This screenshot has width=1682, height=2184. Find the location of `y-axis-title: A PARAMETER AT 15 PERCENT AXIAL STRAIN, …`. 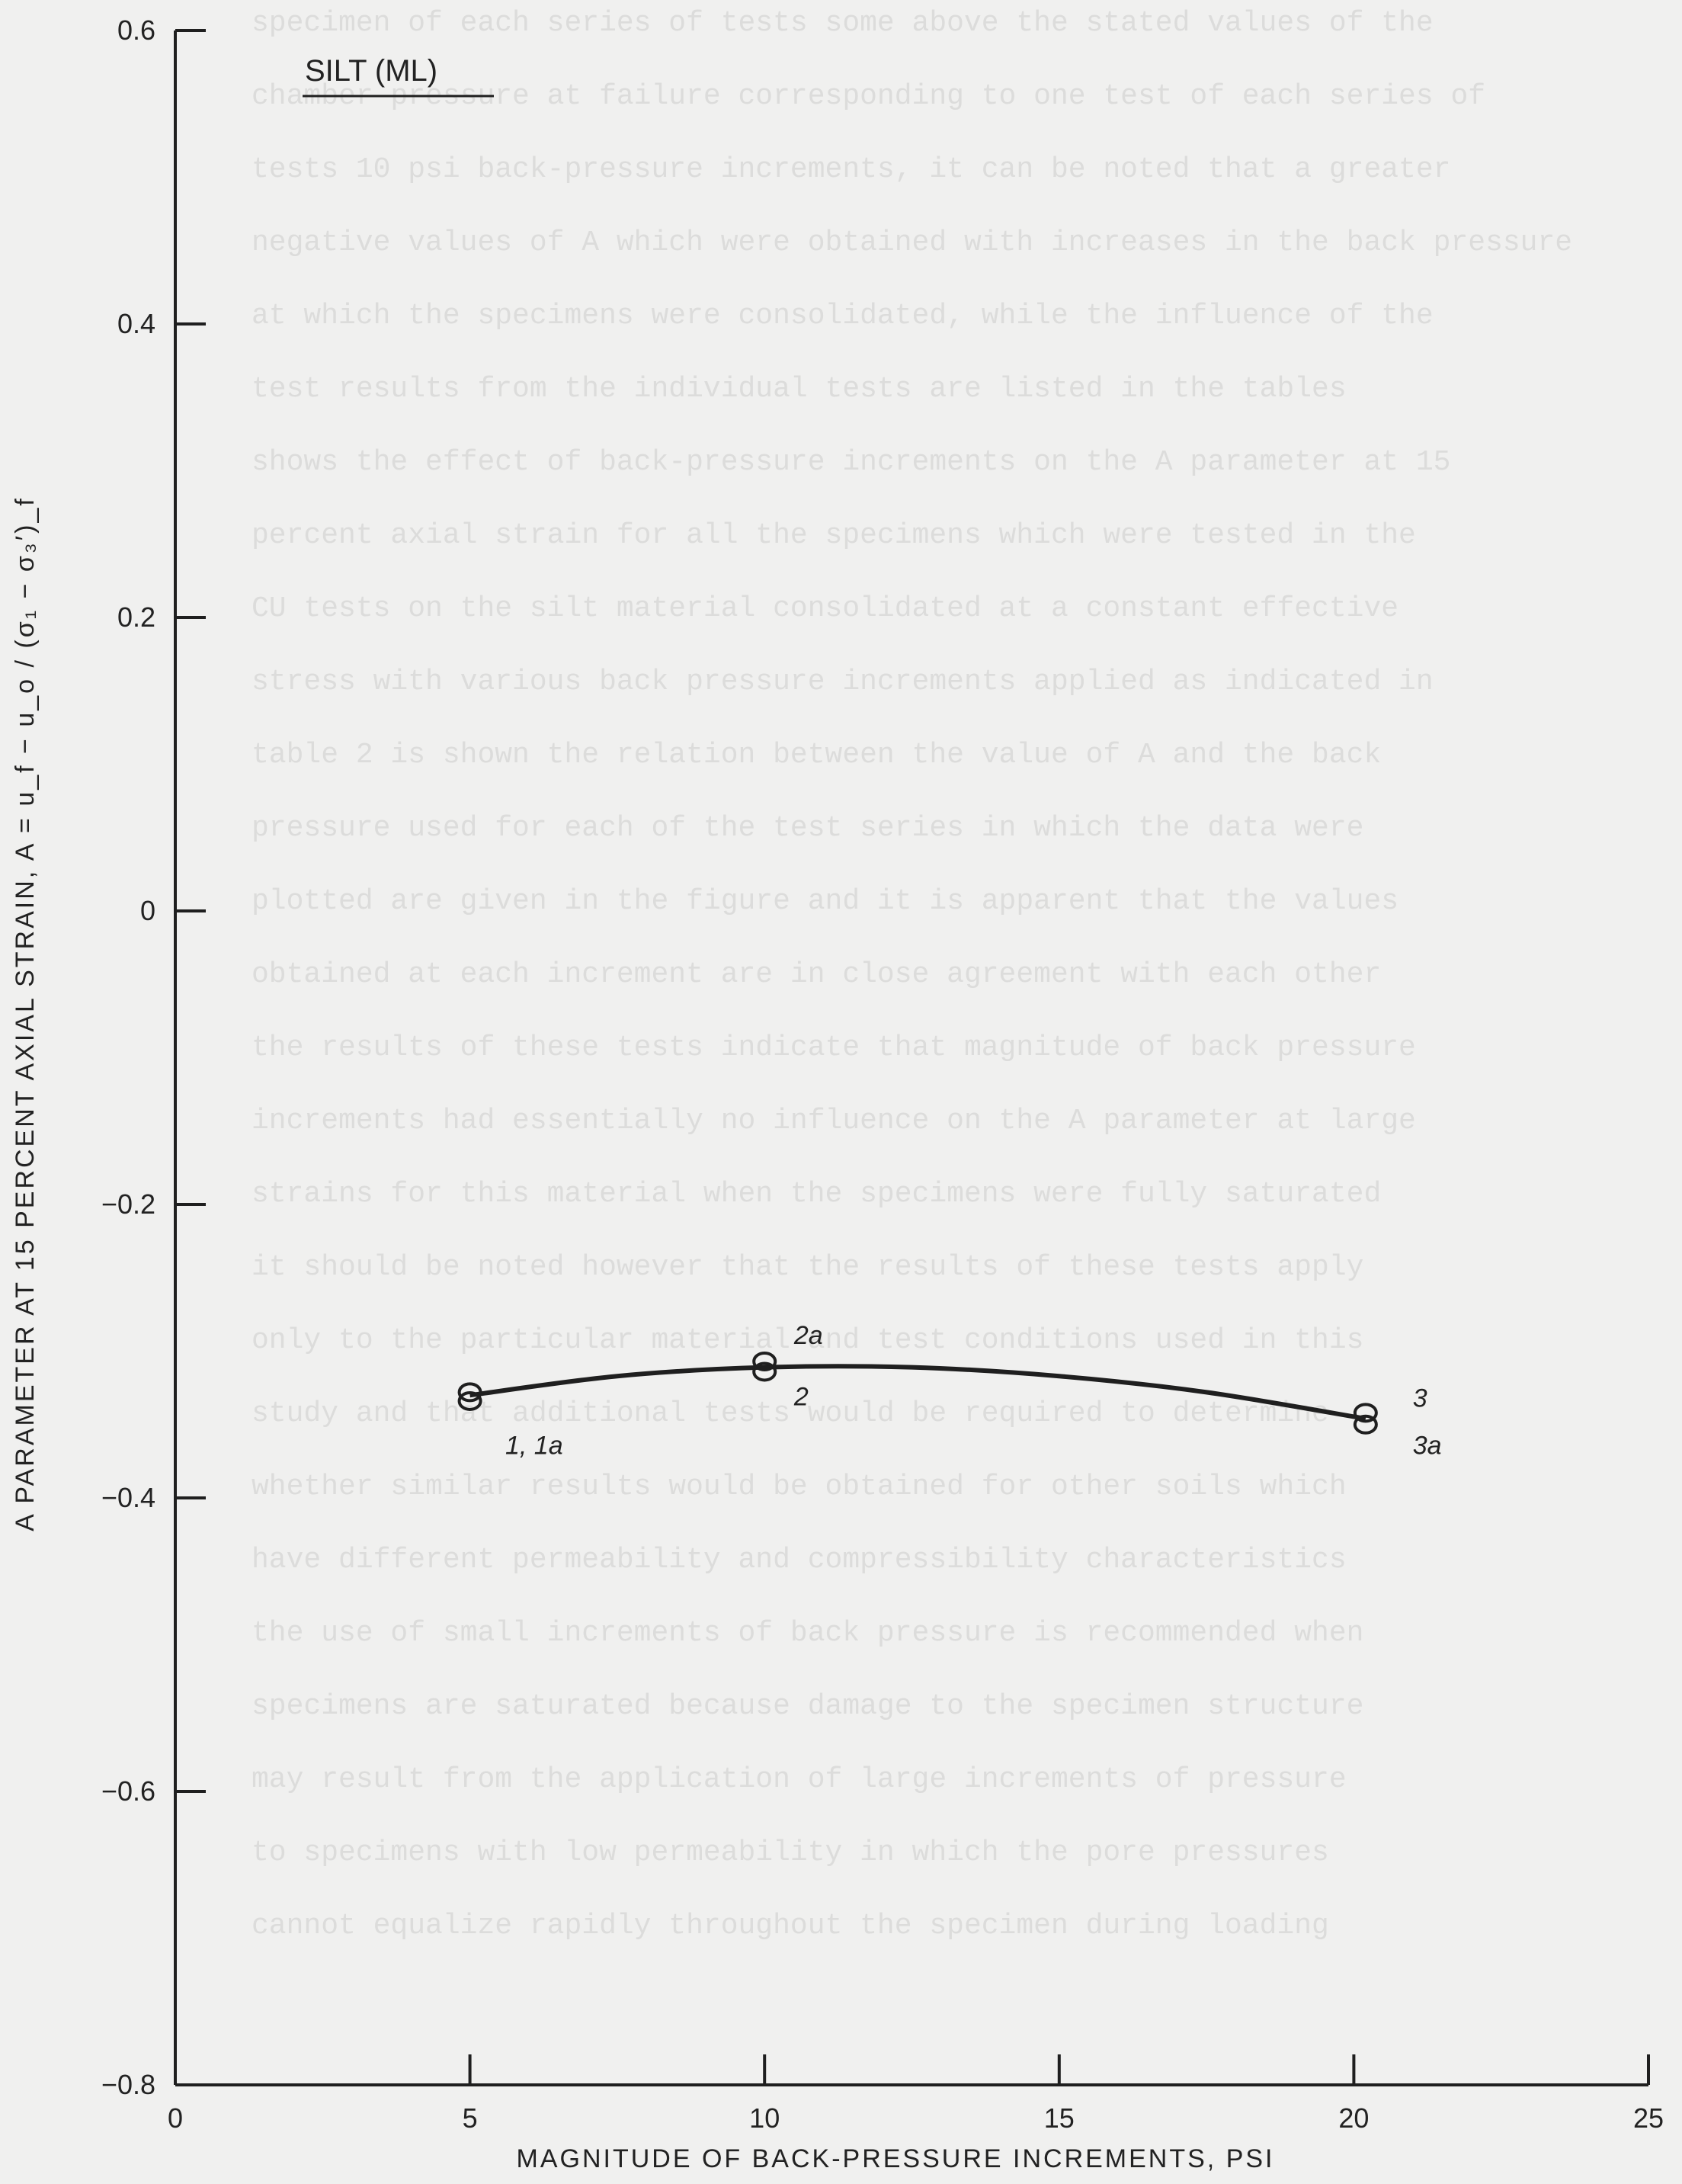

y-axis-title: A PARAMETER AT 15 PERCENT AXIAL STRAIN, … is located at coordinates (25, 1013).